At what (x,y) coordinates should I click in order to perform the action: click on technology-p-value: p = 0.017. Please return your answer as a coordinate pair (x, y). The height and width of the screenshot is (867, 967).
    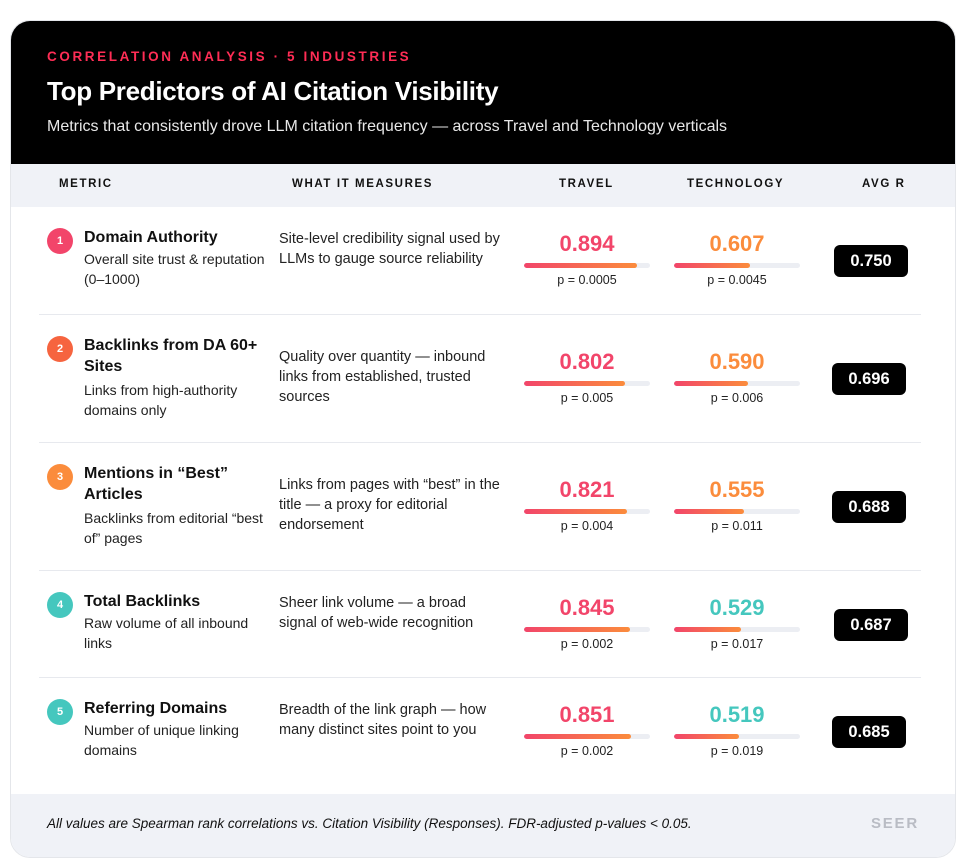
    Looking at the image, I should click on (737, 644).